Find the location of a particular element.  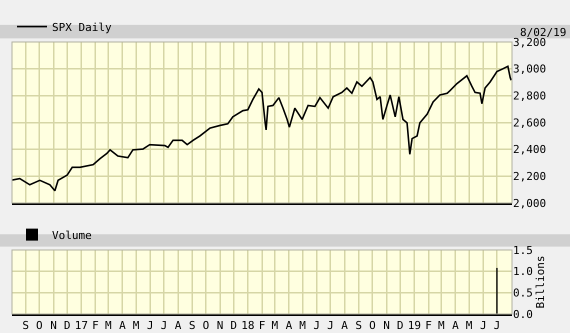

y-tick-label: 3,000 is located at coordinates (529, 69).